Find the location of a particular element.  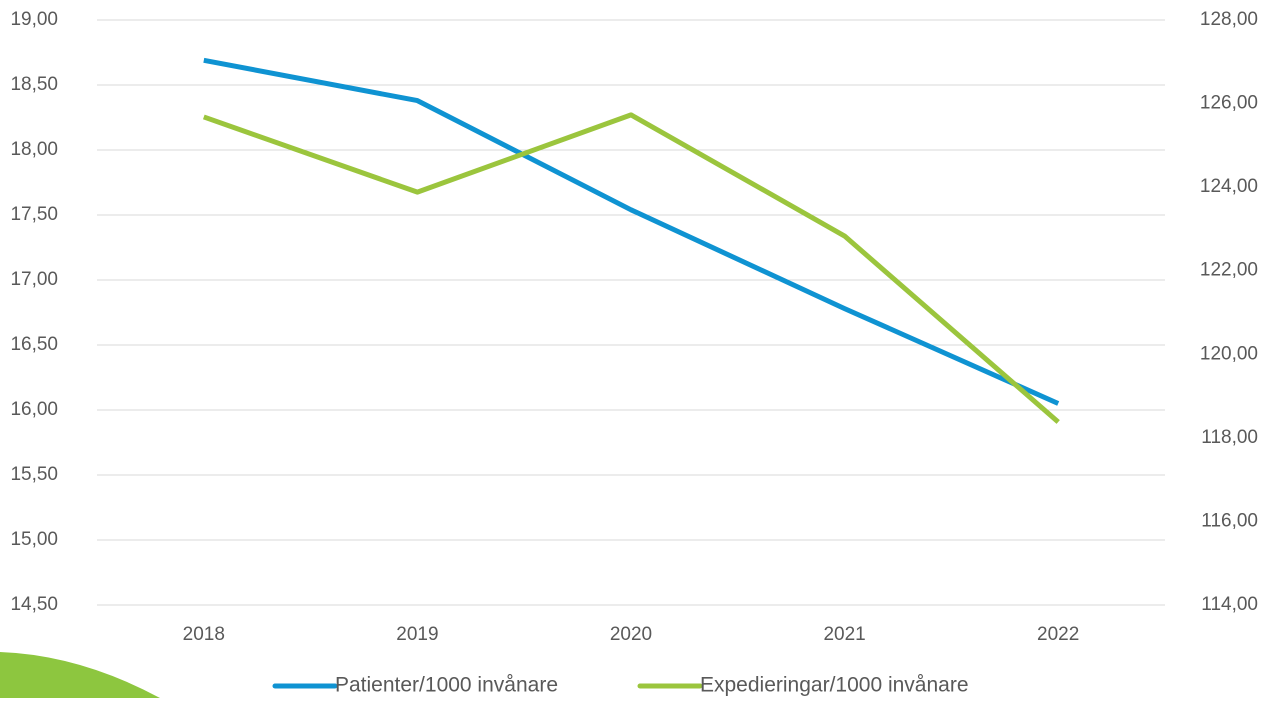

x-tick-label: 2020 is located at coordinates (631, 634).